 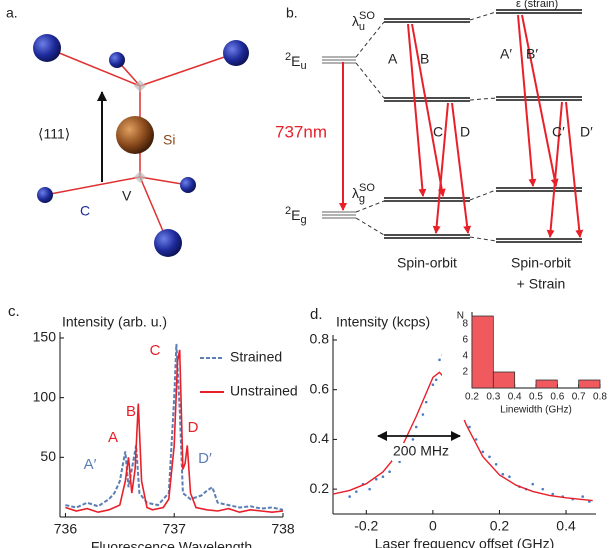 What do you see at coordinates (205, 458) in the screenshot?
I see `peak-label: D′` at bounding box center [205, 458].